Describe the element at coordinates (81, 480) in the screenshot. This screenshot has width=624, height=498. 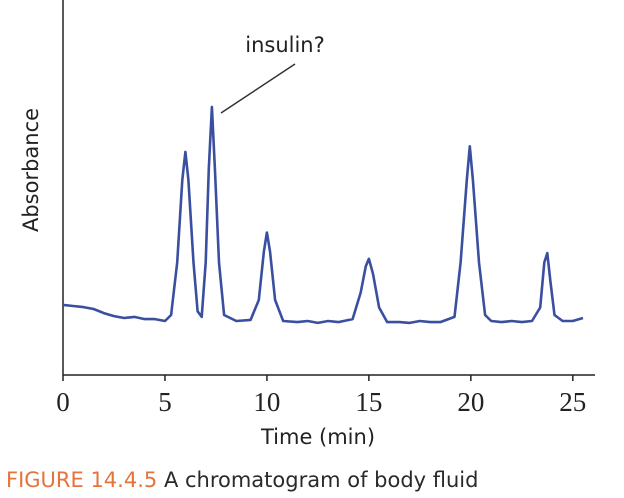
I see `caption-label: FIGURE 14.4.5` at that location.